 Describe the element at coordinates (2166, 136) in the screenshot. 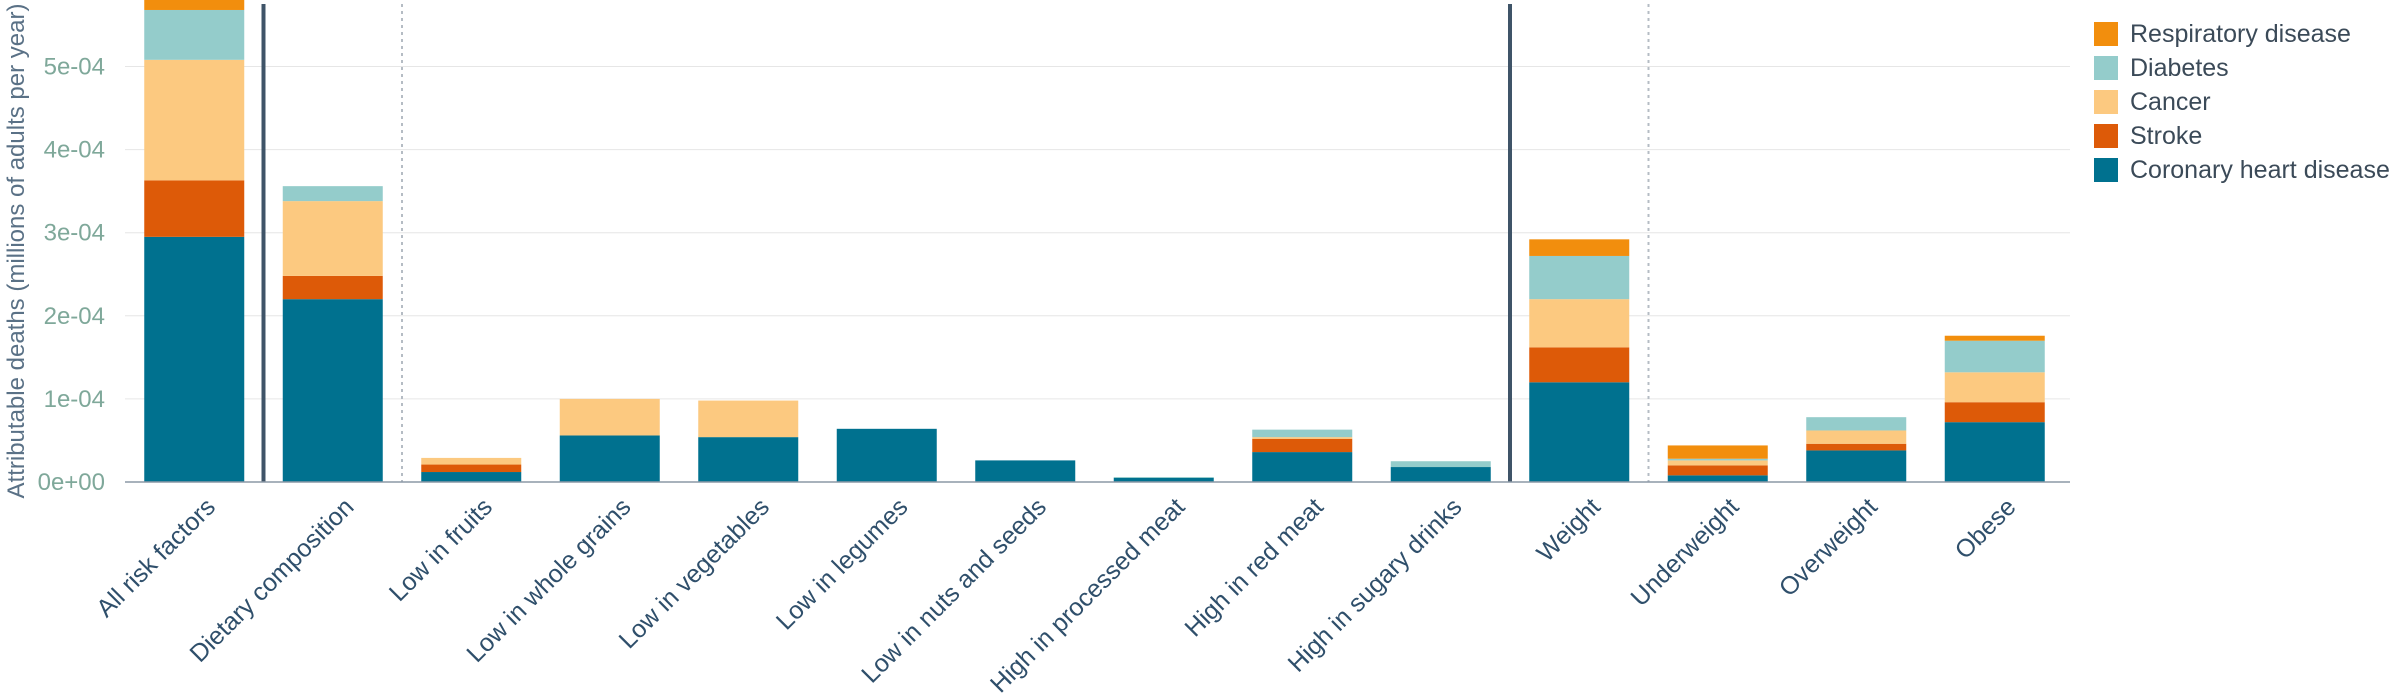

I see `legend-label: Stroke` at that location.